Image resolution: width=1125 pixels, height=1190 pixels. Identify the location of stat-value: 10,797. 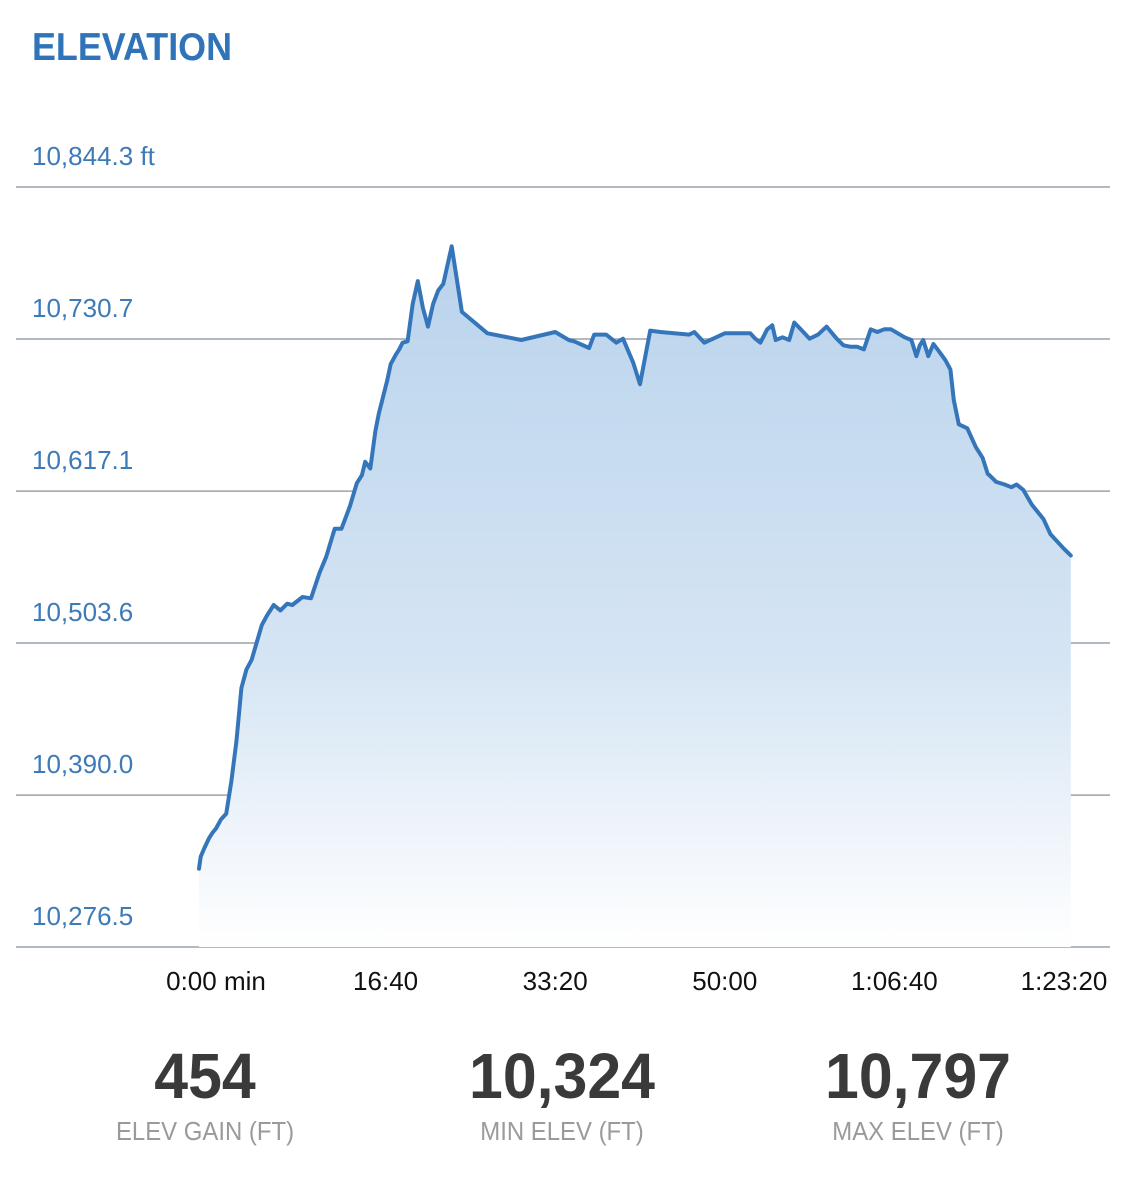
(918, 1076).